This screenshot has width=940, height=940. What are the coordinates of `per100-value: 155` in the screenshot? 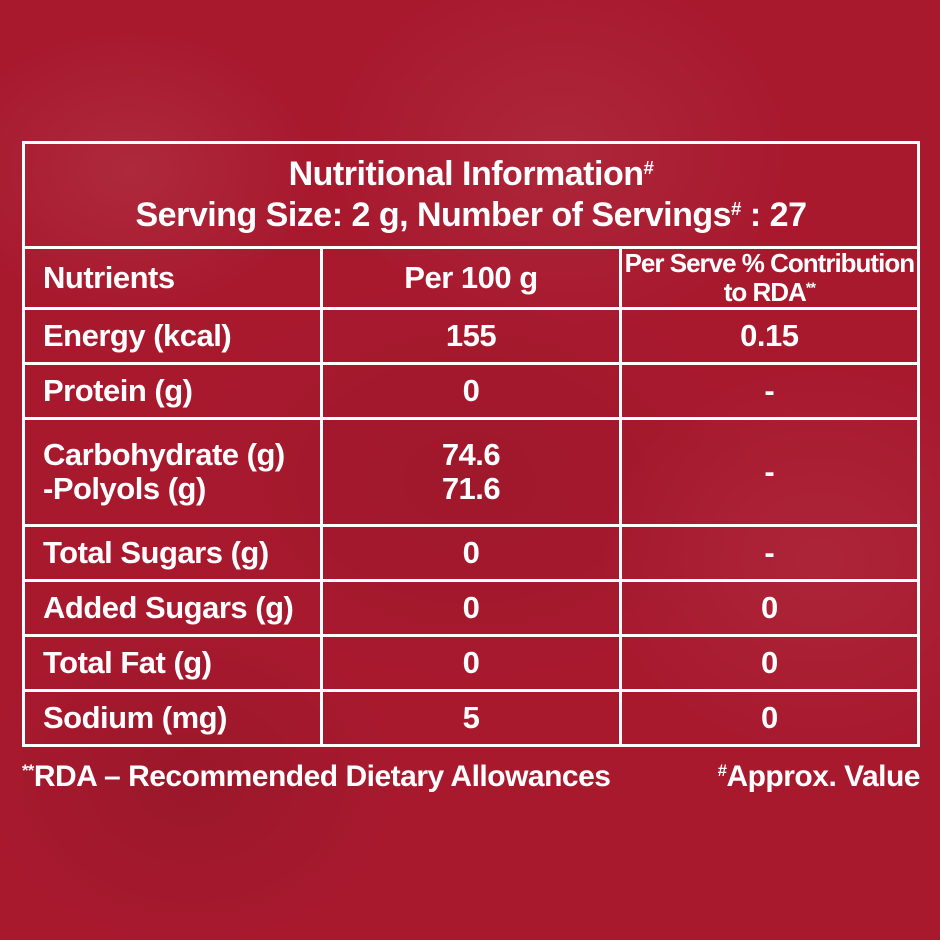 It's located at (471, 336).